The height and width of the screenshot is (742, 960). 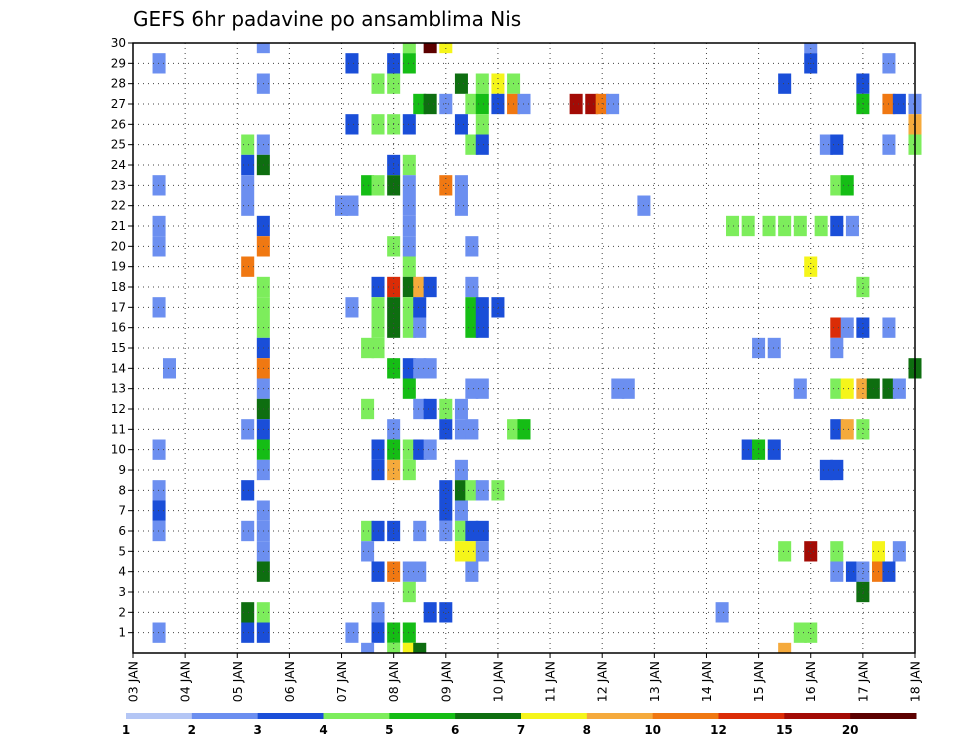 I want to click on legend-label: 12, so click(x=718, y=730).